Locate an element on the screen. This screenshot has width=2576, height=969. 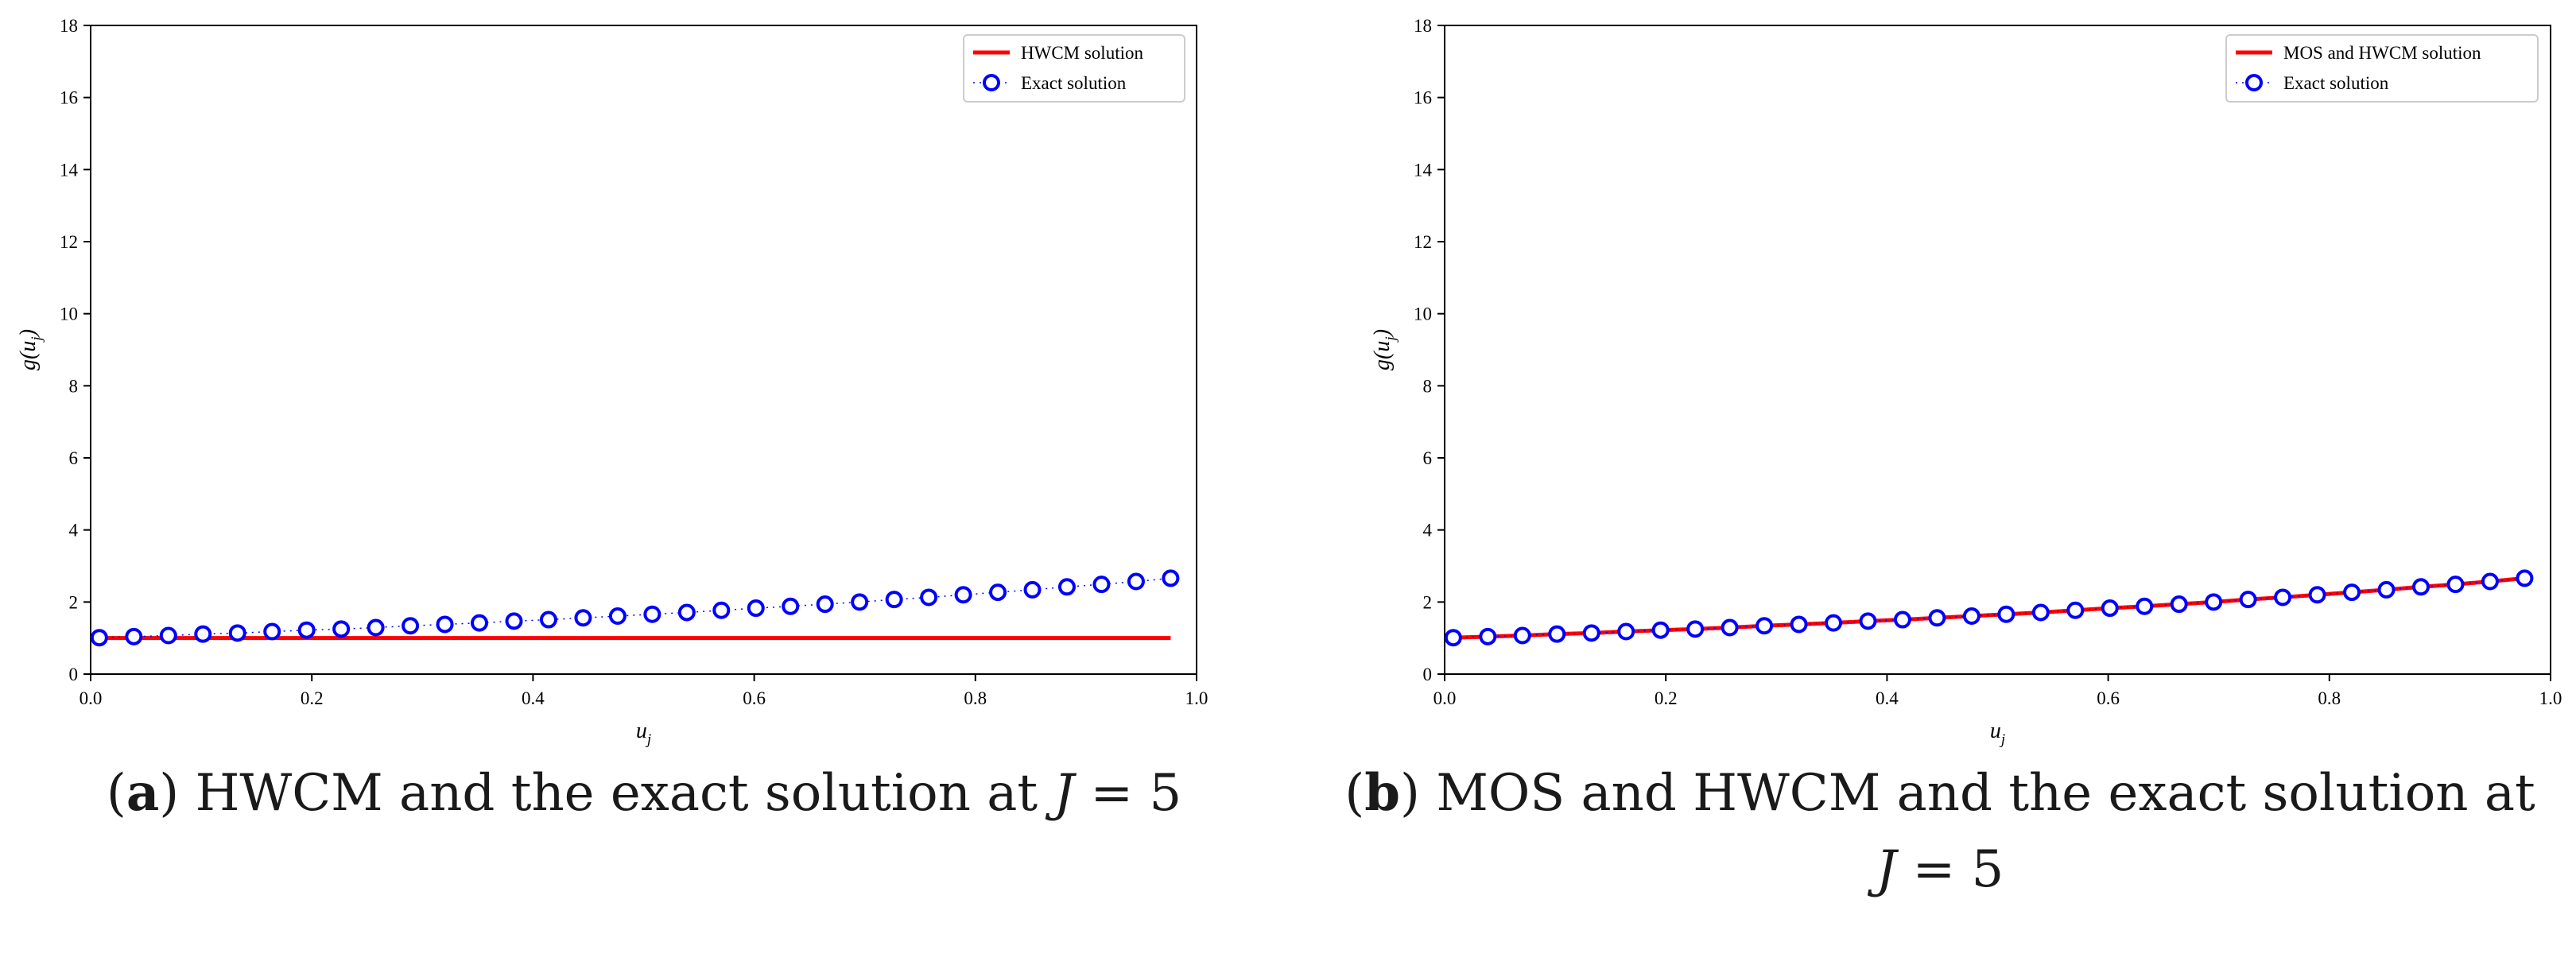
caption-a-label: a is located at coordinates (143, 793).